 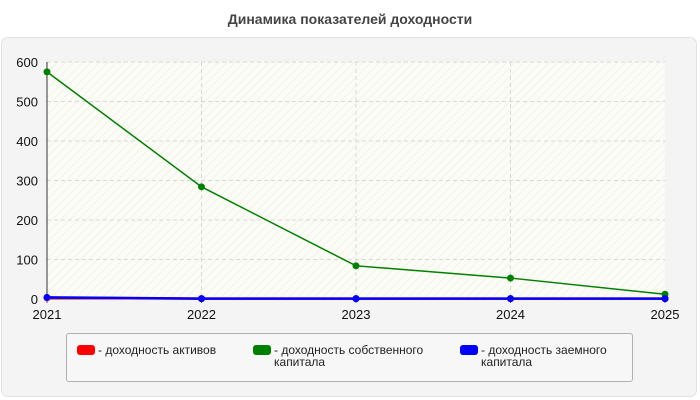 I want to click on legend-label-equity: - доходность собственного капитала, so click(x=349, y=356).